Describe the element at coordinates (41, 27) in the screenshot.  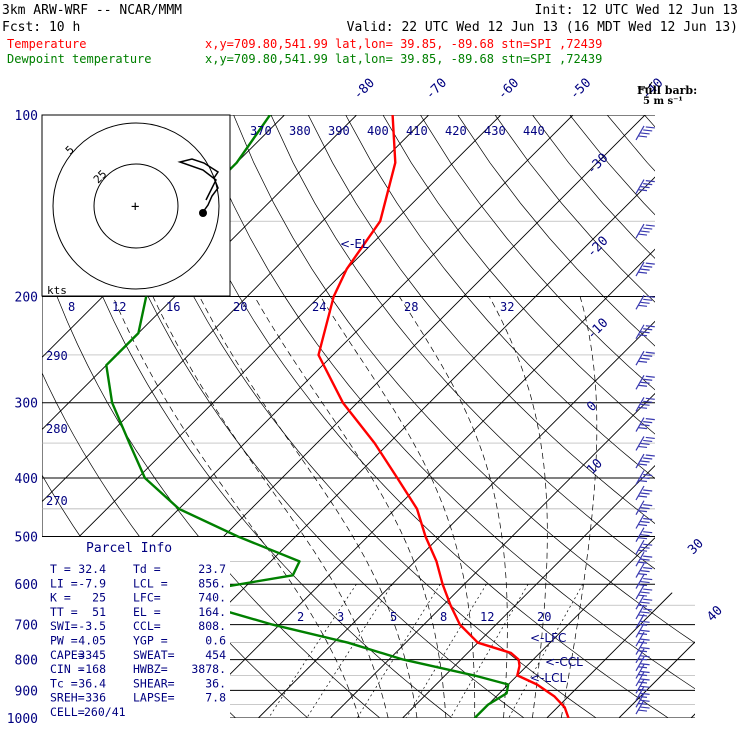
I see `forecast-hour: Fcst: 10 h` at that location.